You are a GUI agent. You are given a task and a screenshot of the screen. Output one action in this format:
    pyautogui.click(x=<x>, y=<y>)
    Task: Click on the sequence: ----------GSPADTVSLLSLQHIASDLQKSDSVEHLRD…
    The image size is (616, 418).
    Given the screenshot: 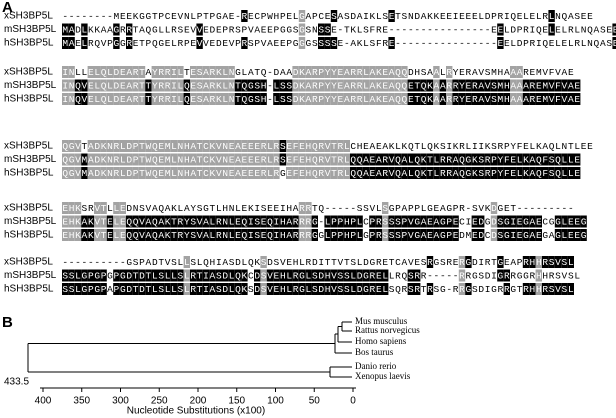 What is the action you would take?
    pyautogui.click(x=318, y=262)
    